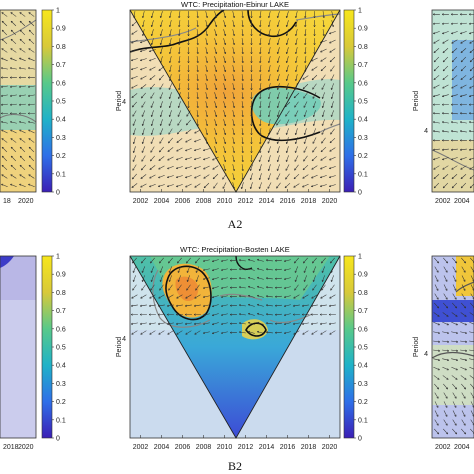  What do you see at coordinates (58, 193) in the screenshot?
I see `colorbar-a1-tick-label-0: 0` at bounding box center [58, 193].